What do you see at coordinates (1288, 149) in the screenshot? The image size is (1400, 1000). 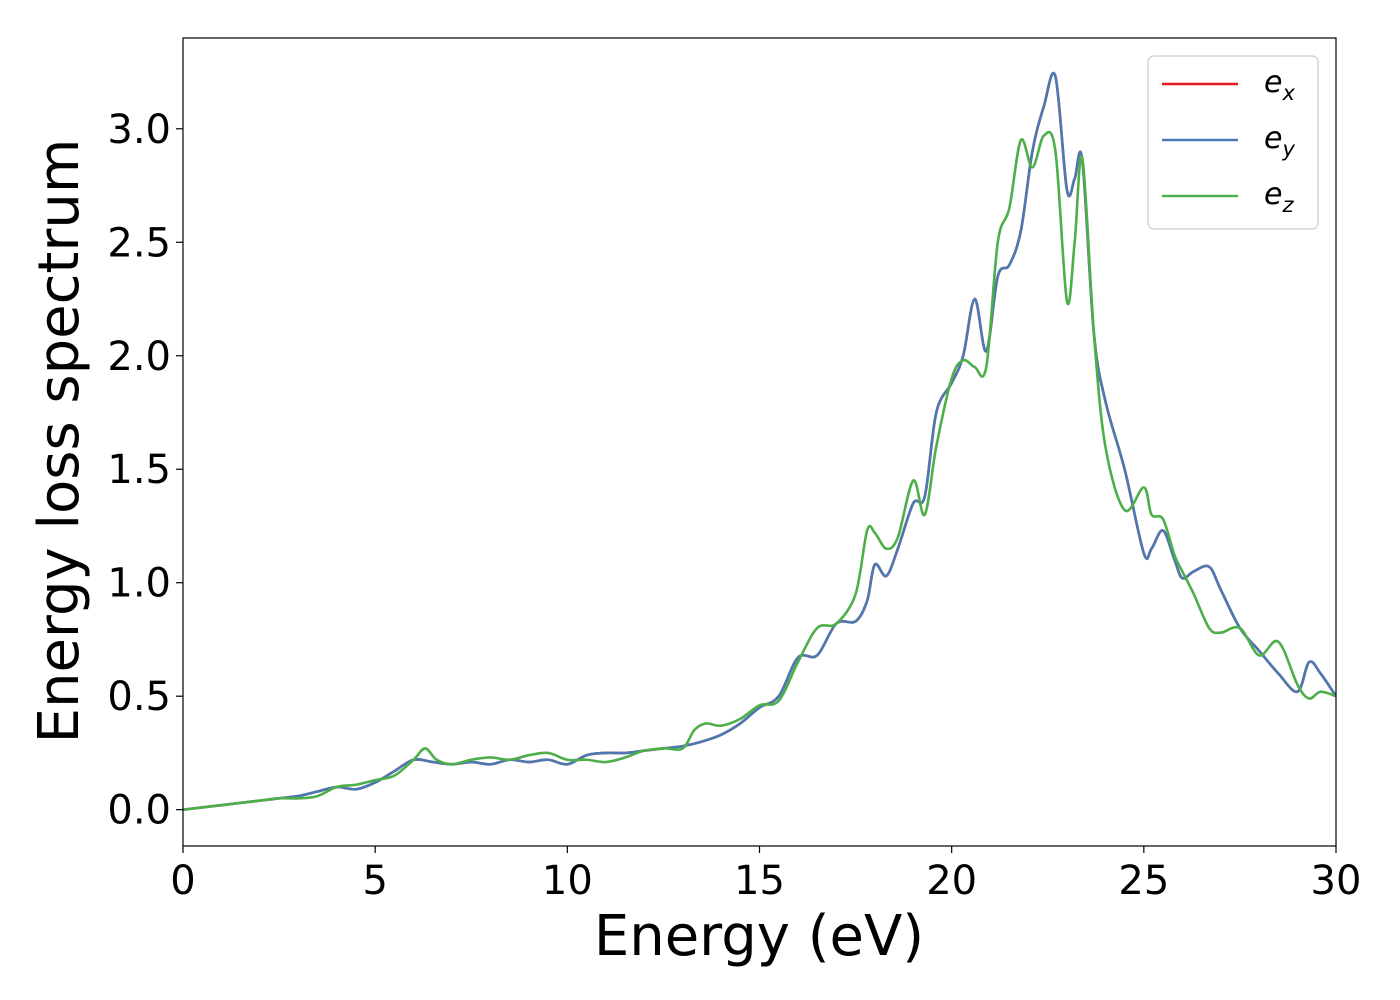 I see `legend-subscript: y` at bounding box center [1288, 149].